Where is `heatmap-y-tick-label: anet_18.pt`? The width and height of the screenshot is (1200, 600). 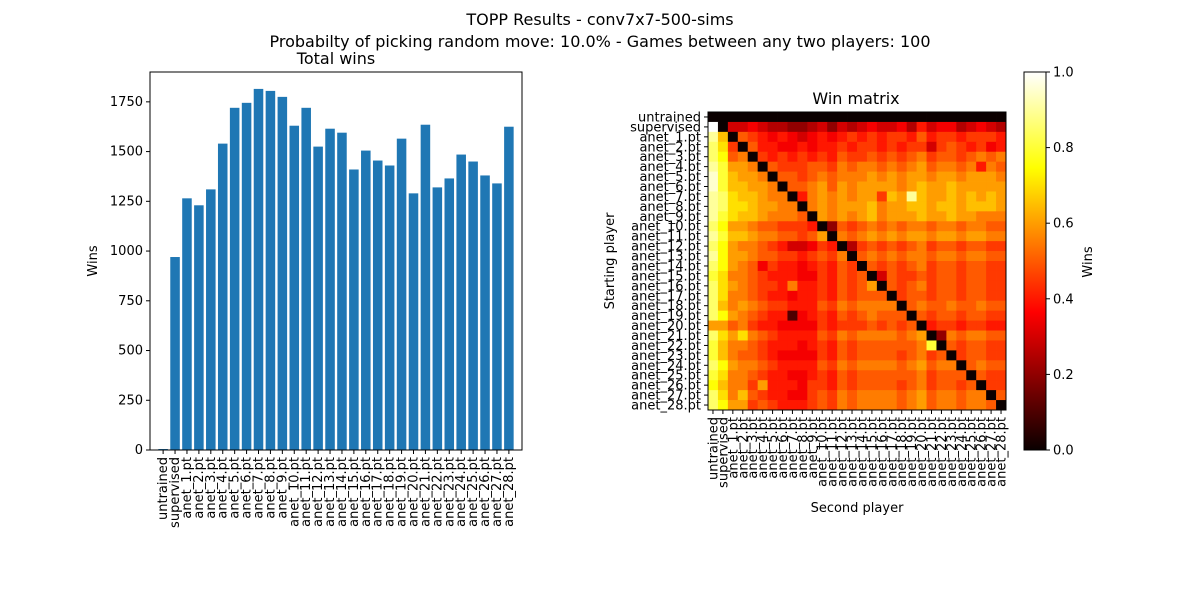 heatmap-y-tick-label: anet_18.pt is located at coordinates (666, 306).